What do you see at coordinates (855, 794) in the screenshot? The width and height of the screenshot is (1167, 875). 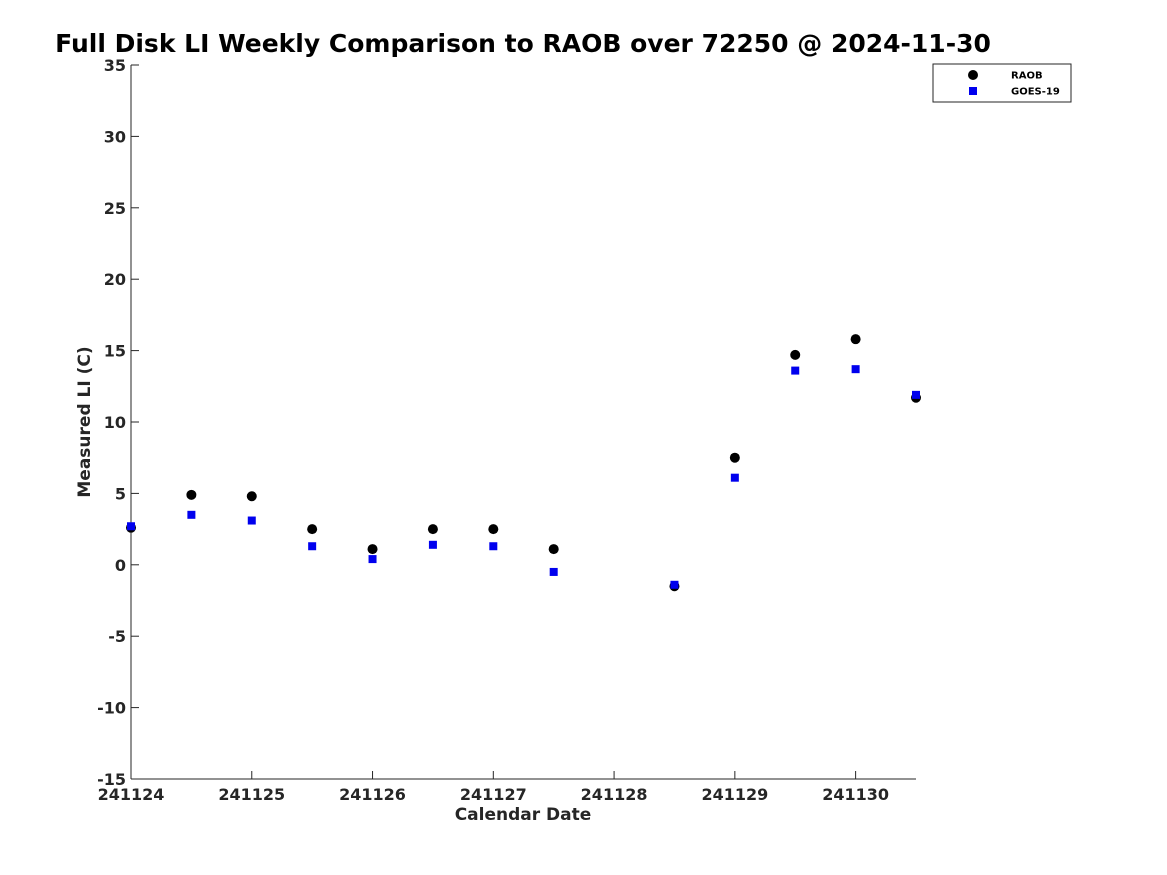 I see `x-tick-label: 241130` at bounding box center [855, 794].